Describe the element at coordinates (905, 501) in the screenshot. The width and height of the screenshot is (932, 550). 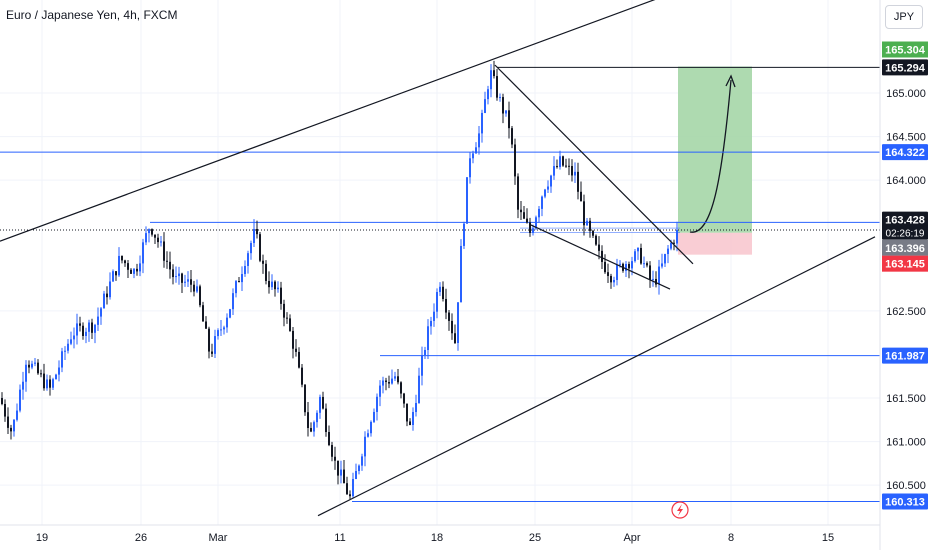
I see `level-label-160.313-bg` at that location.